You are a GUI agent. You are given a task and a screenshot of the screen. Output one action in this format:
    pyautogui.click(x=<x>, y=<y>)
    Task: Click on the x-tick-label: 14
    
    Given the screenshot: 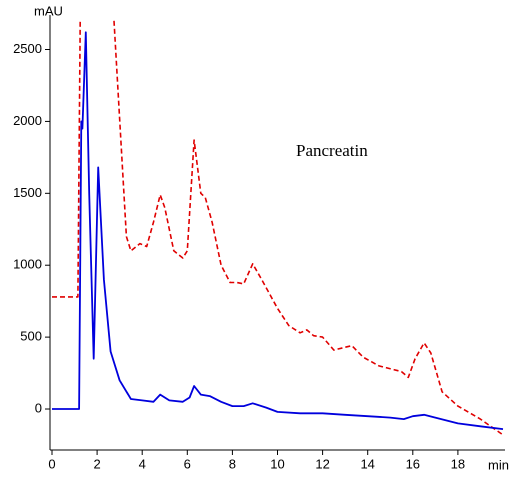 What is the action you would take?
    pyautogui.click(x=367, y=463)
    